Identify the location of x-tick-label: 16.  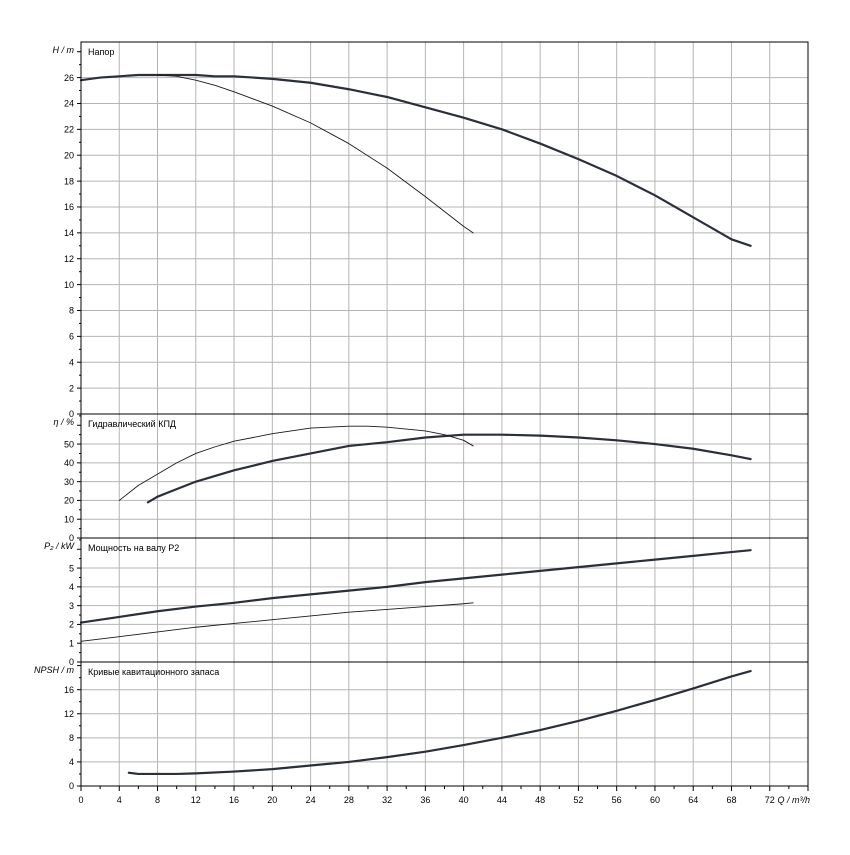
(234, 800).